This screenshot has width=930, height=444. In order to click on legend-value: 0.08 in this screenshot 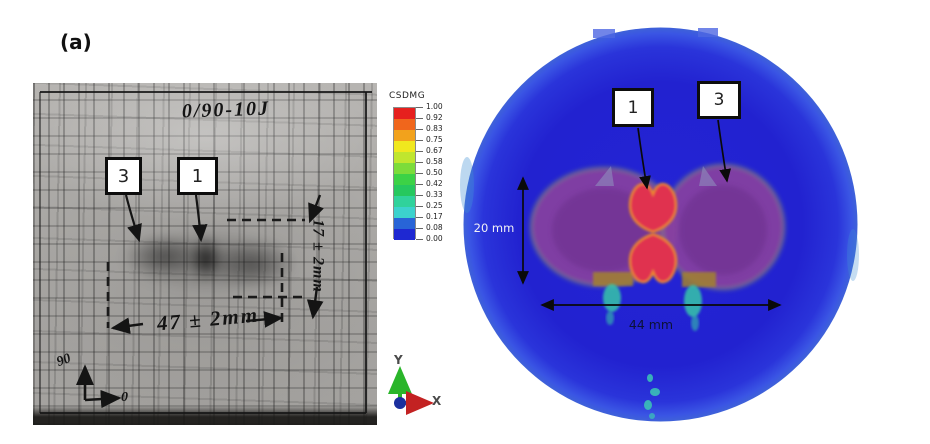, I will do `click(434, 227)`.